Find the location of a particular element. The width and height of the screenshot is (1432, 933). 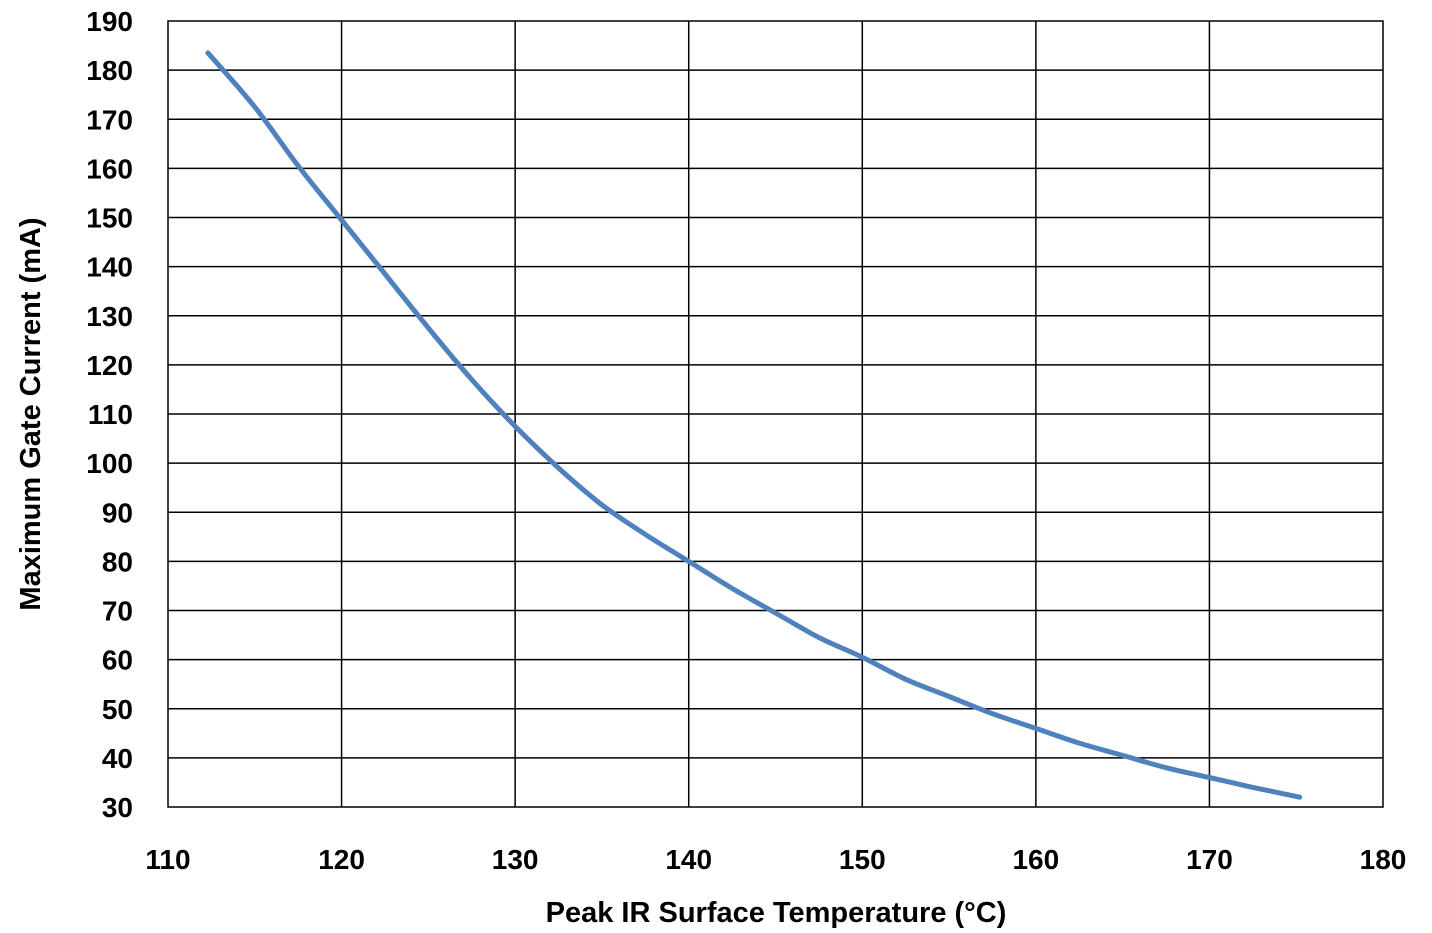

x-tick-label: 130 is located at coordinates (515, 859).